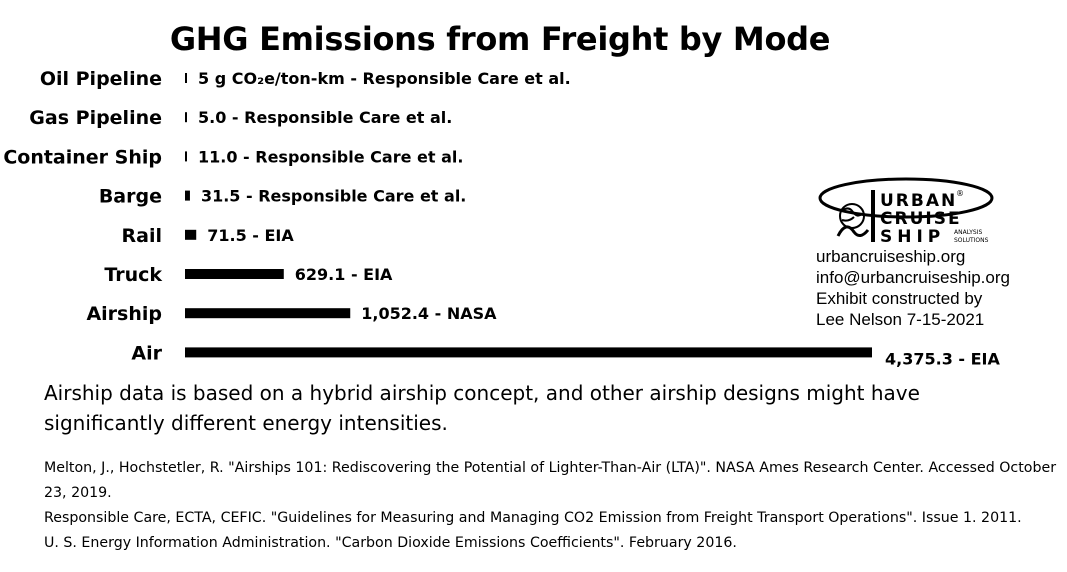  What do you see at coordinates (344, 274) in the screenshot?
I see `data-label-truck: 629.1 - EIA` at bounding box center [344, 274].